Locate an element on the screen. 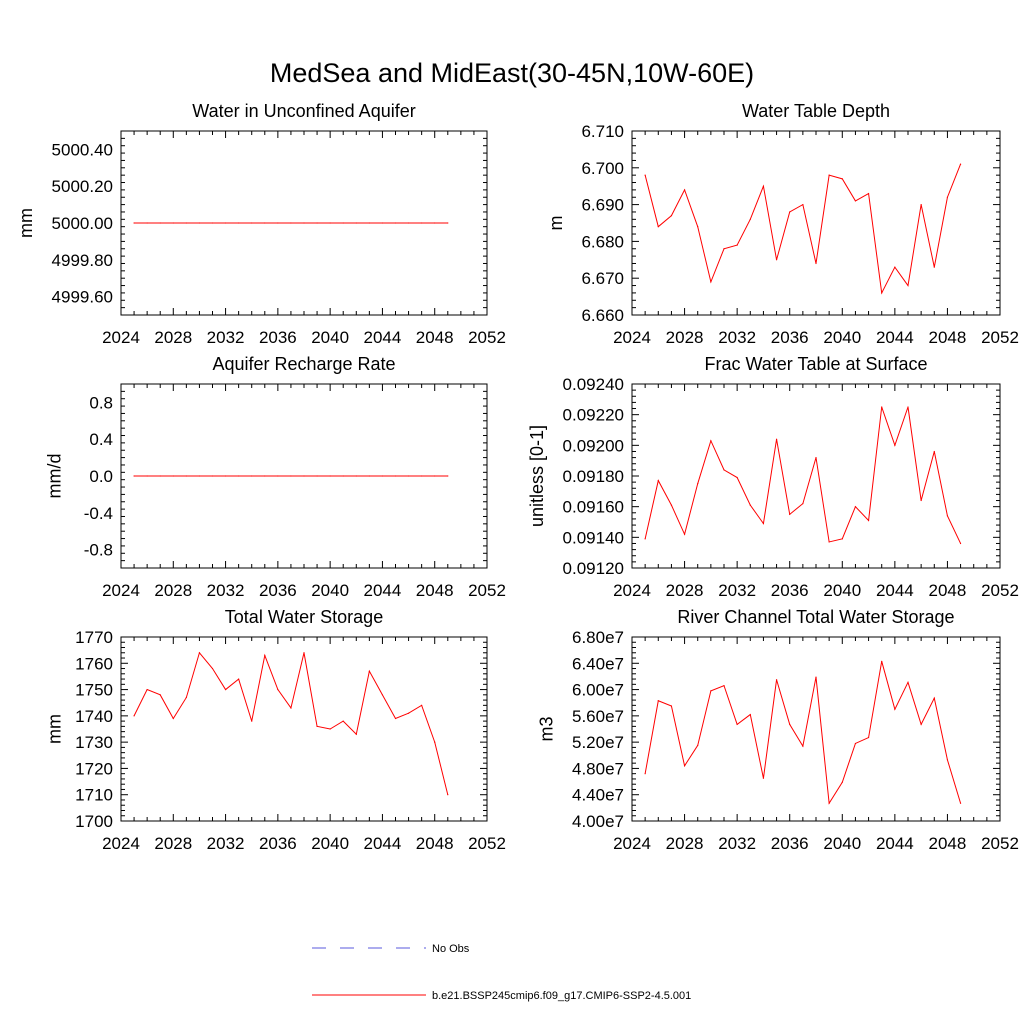  x-tick-label: 2036 is located at coordinates (278, 590).